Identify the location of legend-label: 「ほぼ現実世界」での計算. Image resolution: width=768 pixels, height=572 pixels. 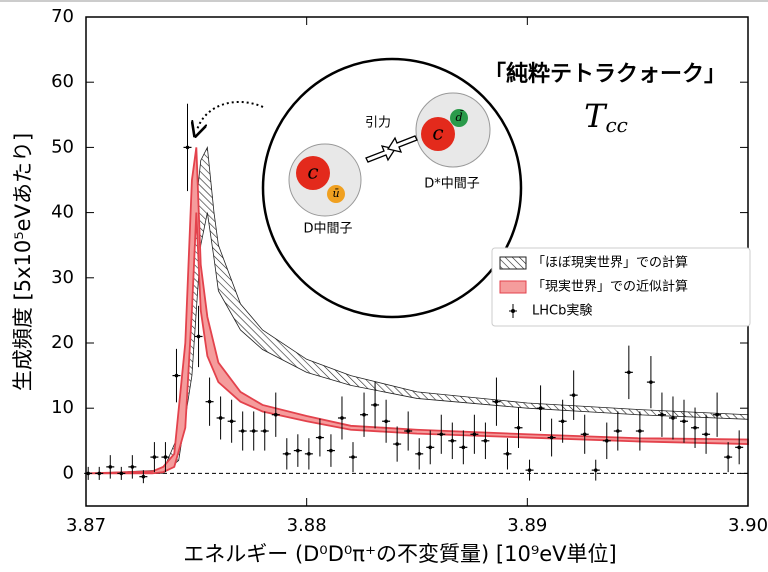
(610, 263).